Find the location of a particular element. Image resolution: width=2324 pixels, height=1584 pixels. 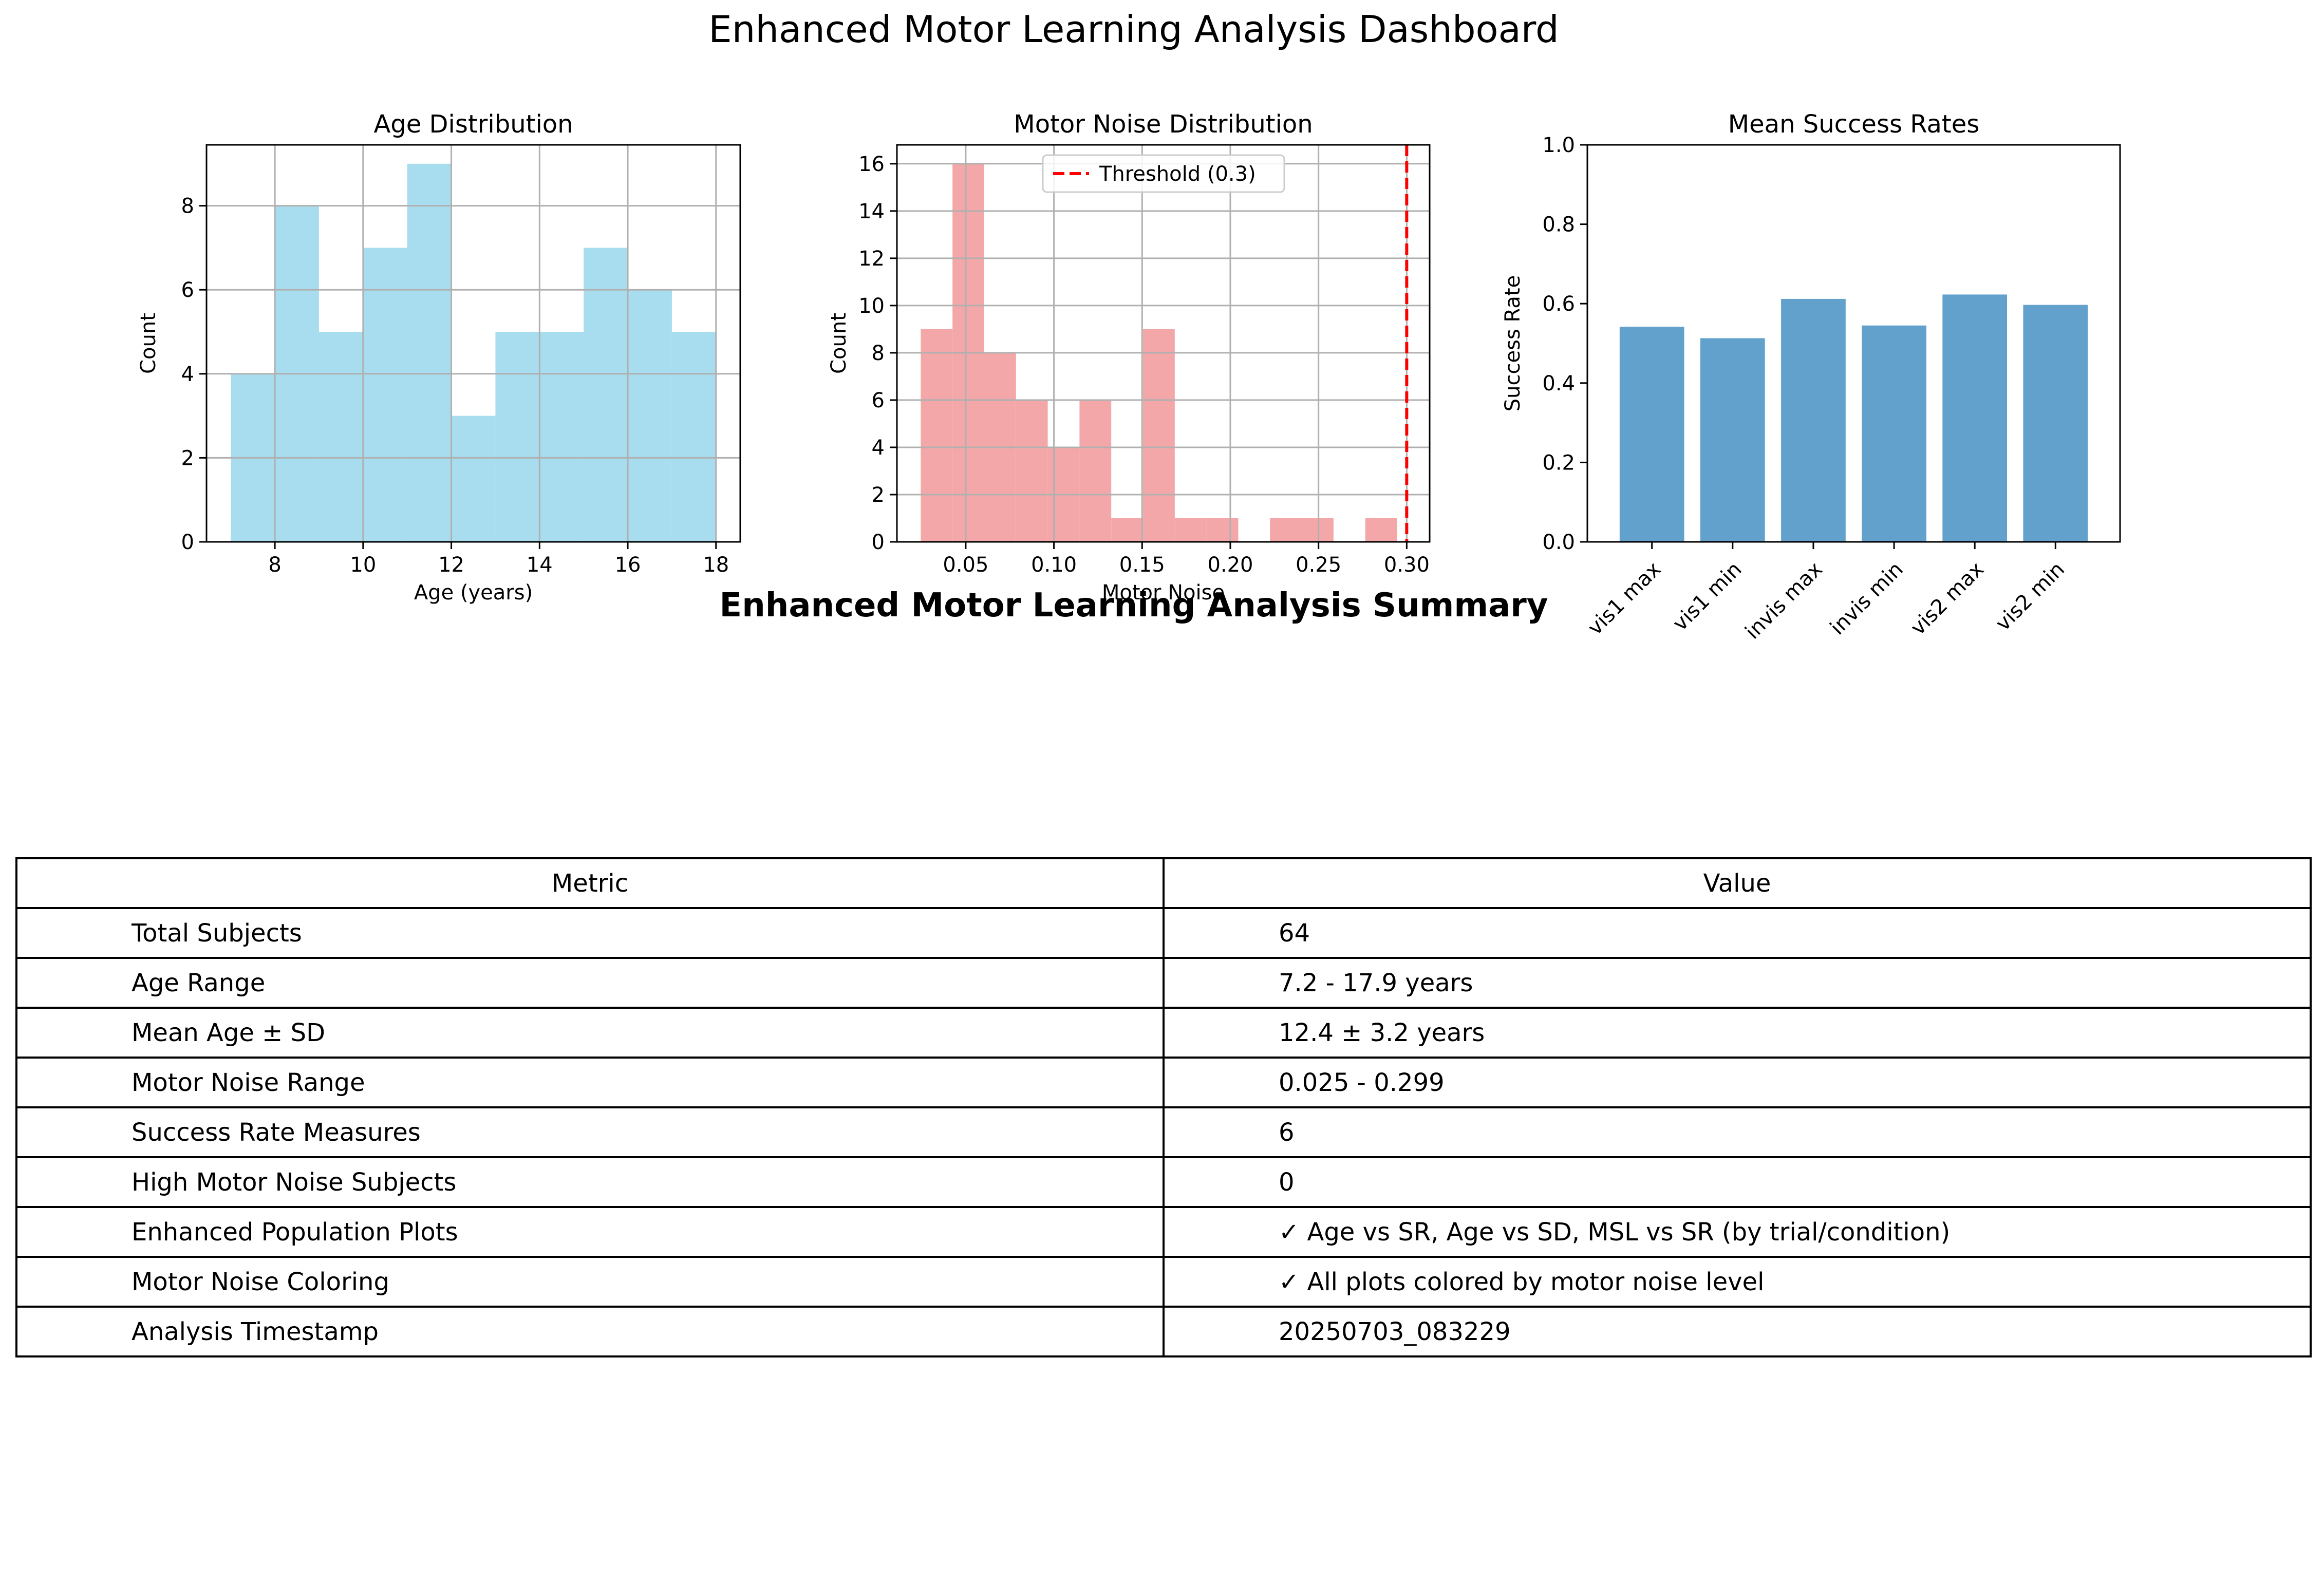

table-row: Motor Noise Range 0.025 - 0.299 is located at coordinates (1163, 1082).